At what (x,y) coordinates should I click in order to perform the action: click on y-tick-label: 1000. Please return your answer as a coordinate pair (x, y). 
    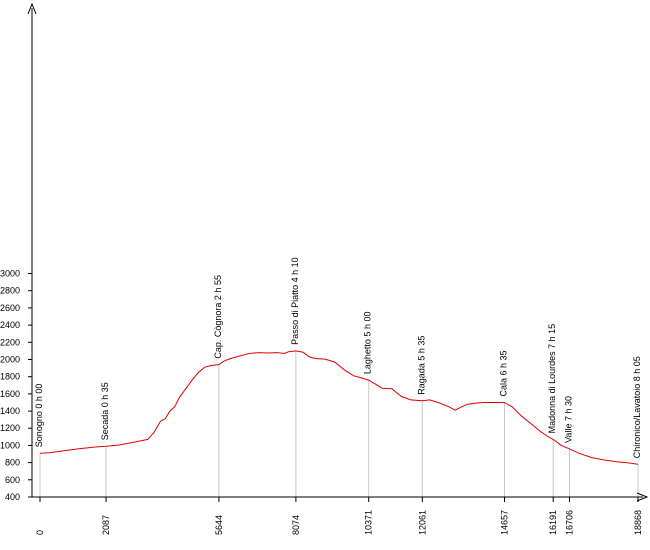
    Looking at the image, I should click on (10, 445).